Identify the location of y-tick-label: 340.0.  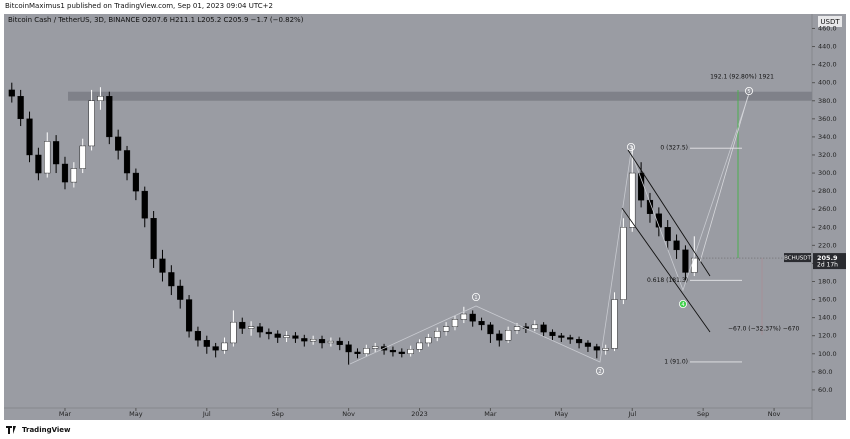
(827, 137).